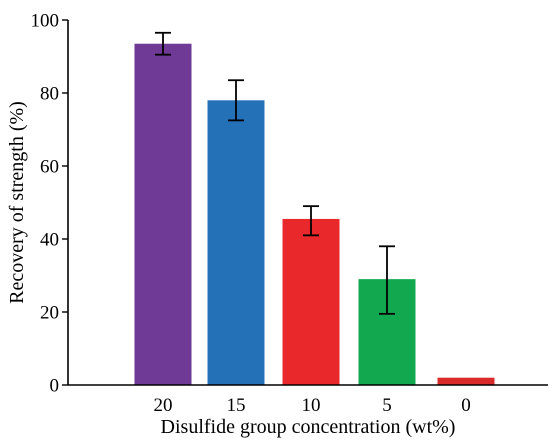  What do you see at coordinates (163, 405) in the screenshot?
I see `x-tick-label: 20` at bounding box center [163, 405].